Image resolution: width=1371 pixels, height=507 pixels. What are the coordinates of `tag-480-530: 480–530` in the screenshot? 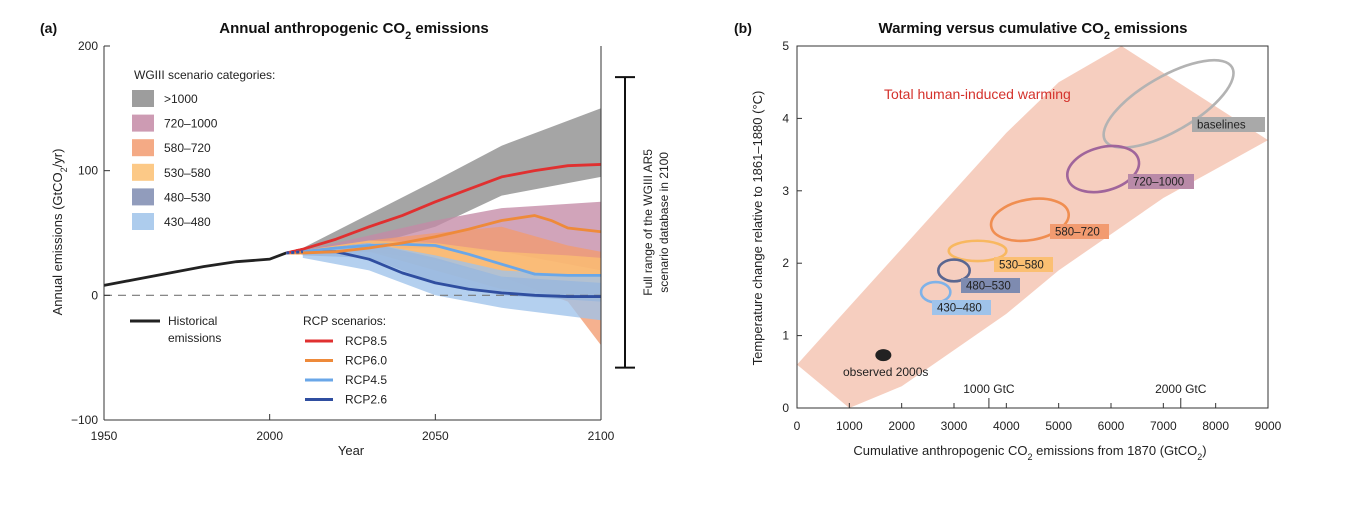 It's located at (988, 287).